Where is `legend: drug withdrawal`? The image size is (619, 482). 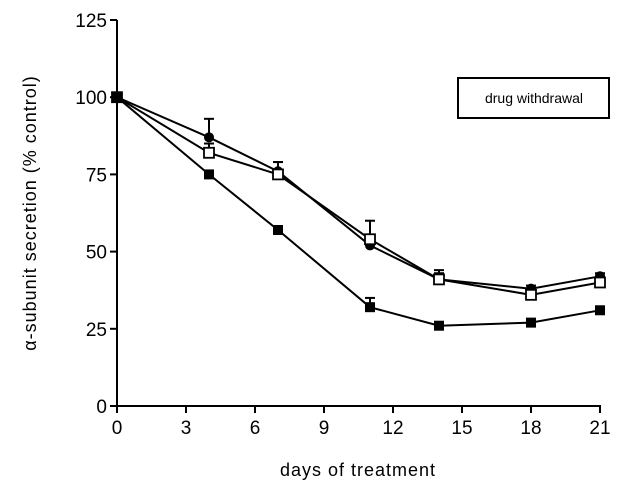
legend: drug withdrawal is located at coordinates (533, 98).